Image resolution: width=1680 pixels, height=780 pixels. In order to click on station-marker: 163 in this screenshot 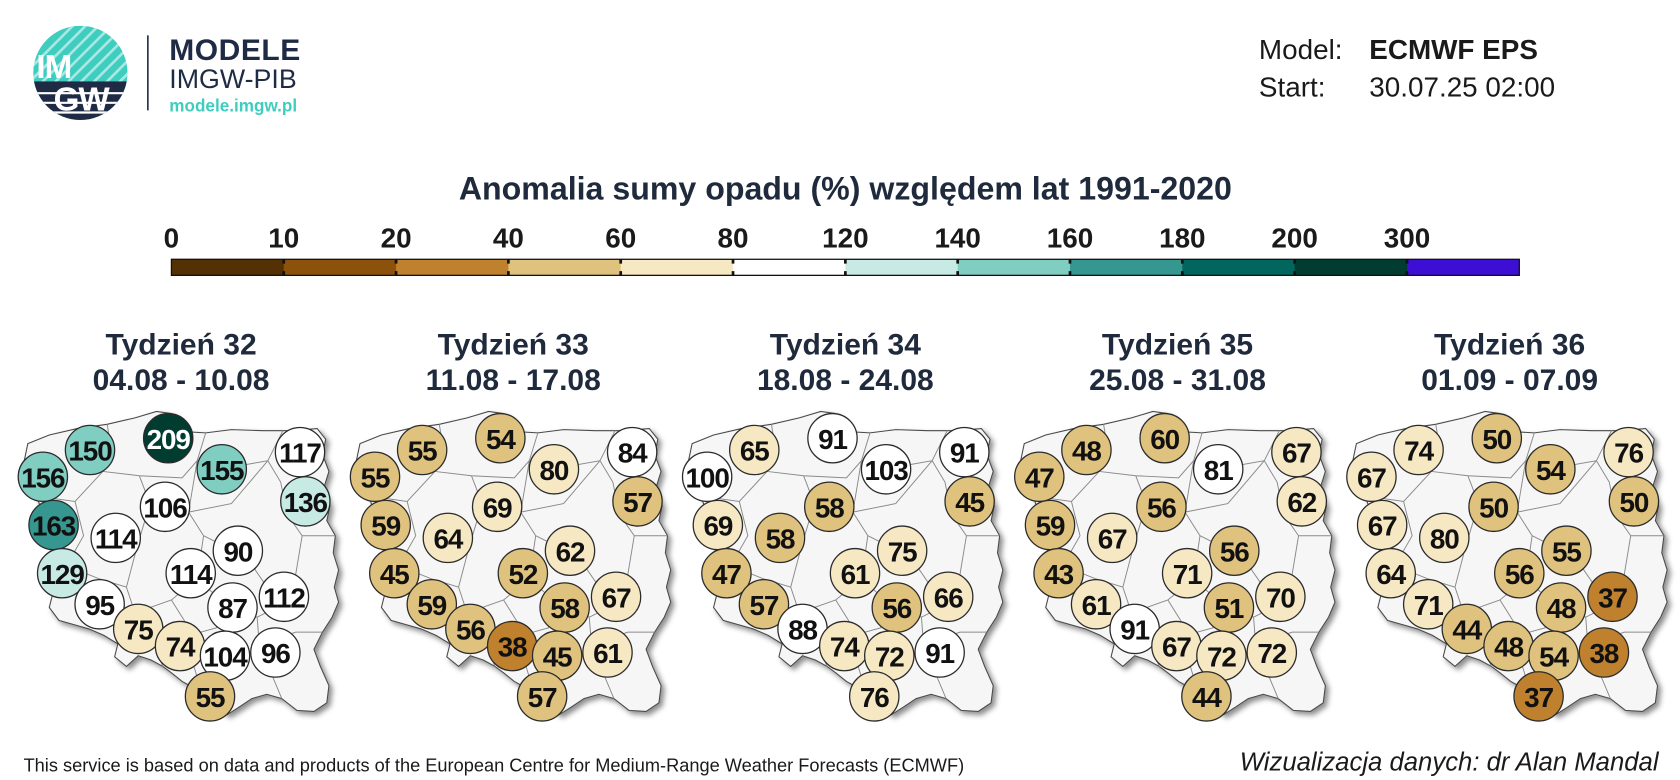, I will do `click(53, 525)`.